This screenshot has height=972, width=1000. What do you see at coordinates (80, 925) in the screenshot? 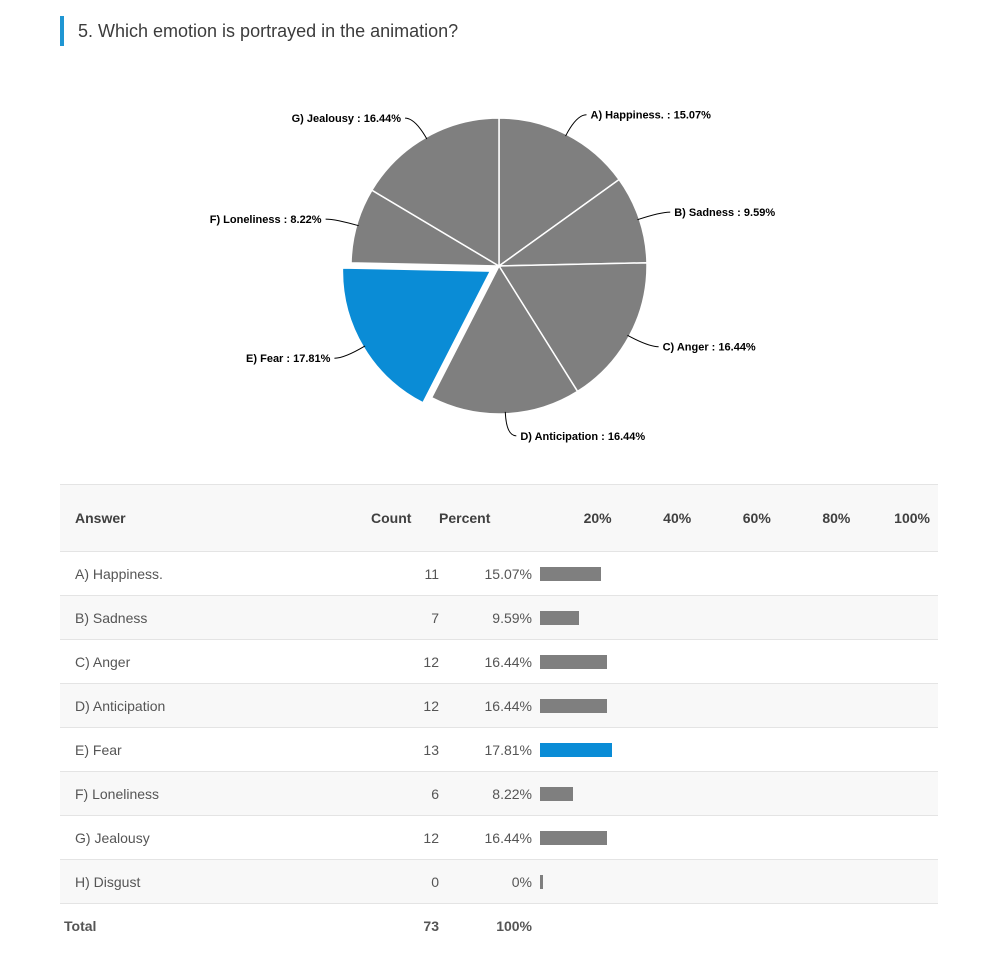
I see `total-label: Total` at bounding box center [80, 925].